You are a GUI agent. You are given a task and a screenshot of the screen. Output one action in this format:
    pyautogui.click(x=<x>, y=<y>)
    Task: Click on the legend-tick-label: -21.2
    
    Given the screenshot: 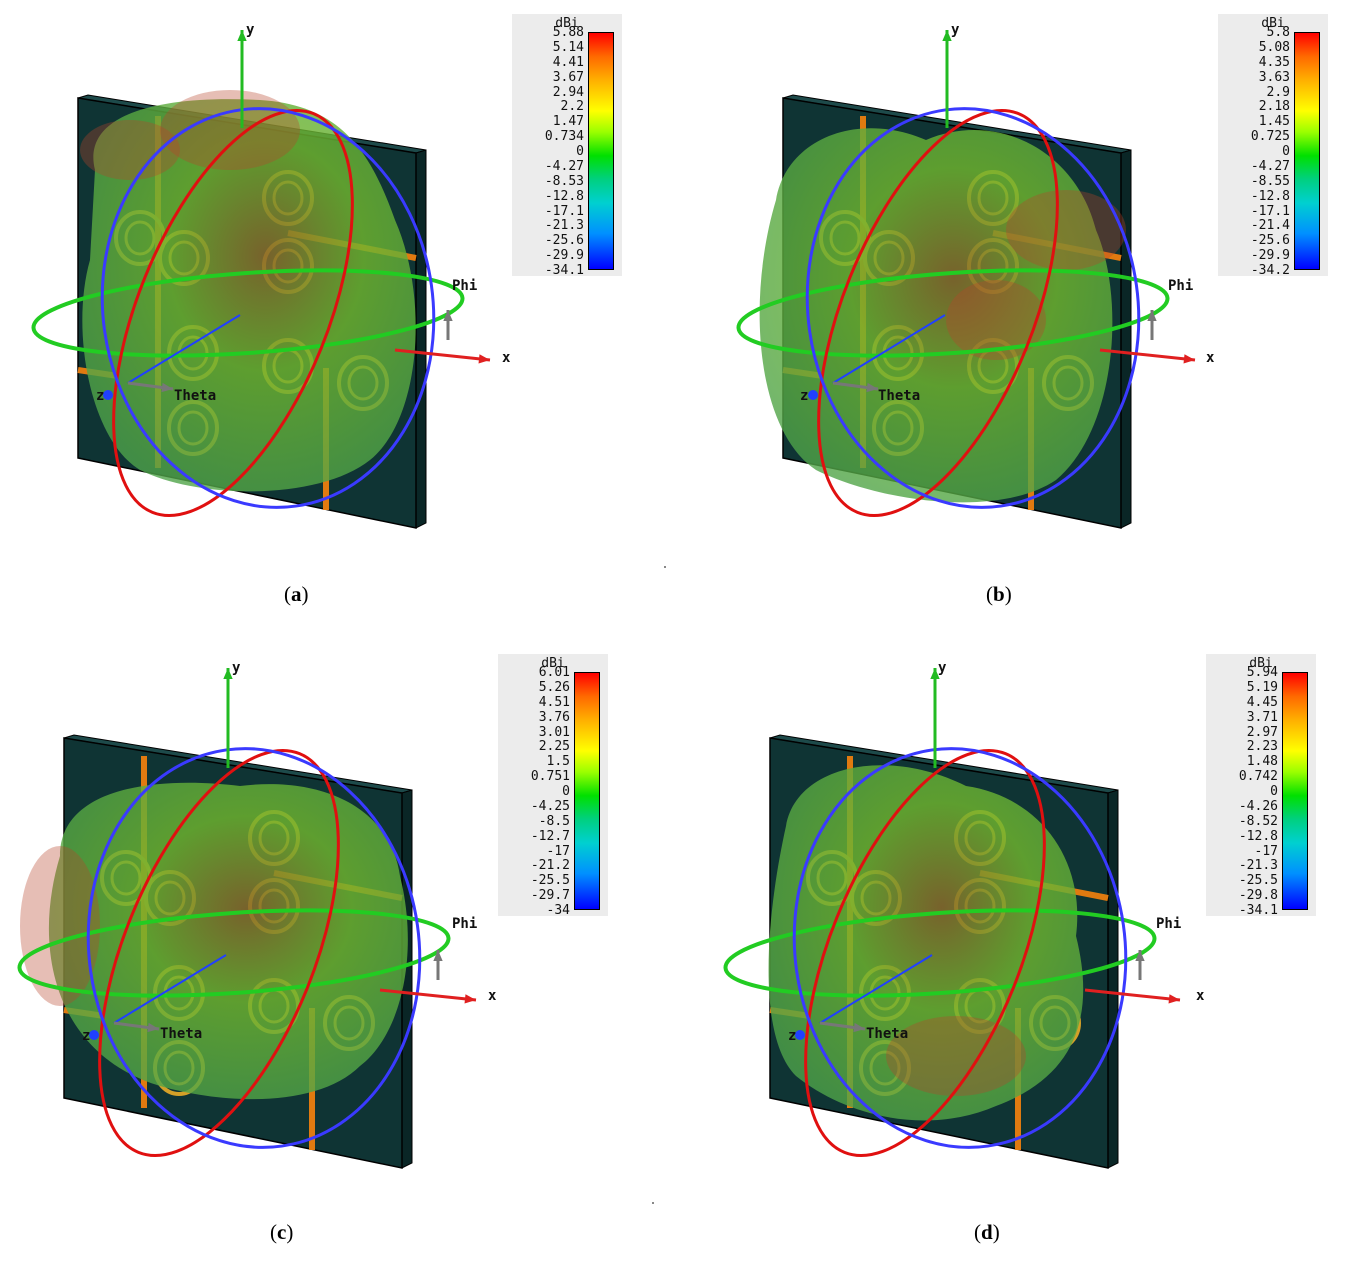 What is the action you would take?
    pyautogui.click(x=550, y=866)
    